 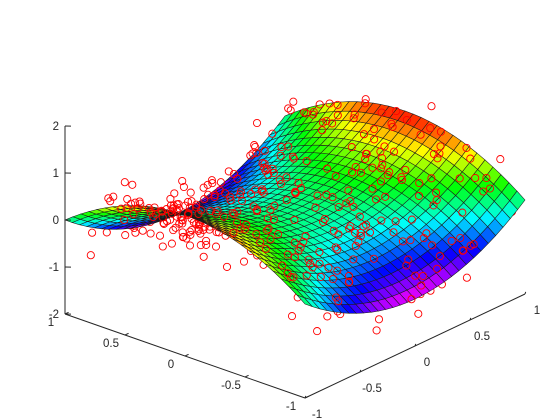 What do you see at coordinates (54, 268) in the screenshot?
I see `z-tick-label: -1` at bounding box center [54, 268].